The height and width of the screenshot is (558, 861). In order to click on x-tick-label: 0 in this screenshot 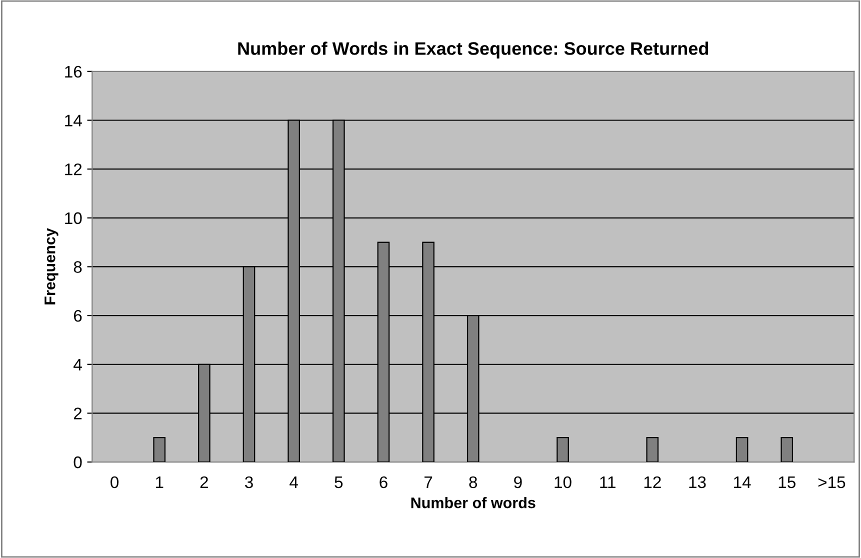, I will do `click(114, 482)`.